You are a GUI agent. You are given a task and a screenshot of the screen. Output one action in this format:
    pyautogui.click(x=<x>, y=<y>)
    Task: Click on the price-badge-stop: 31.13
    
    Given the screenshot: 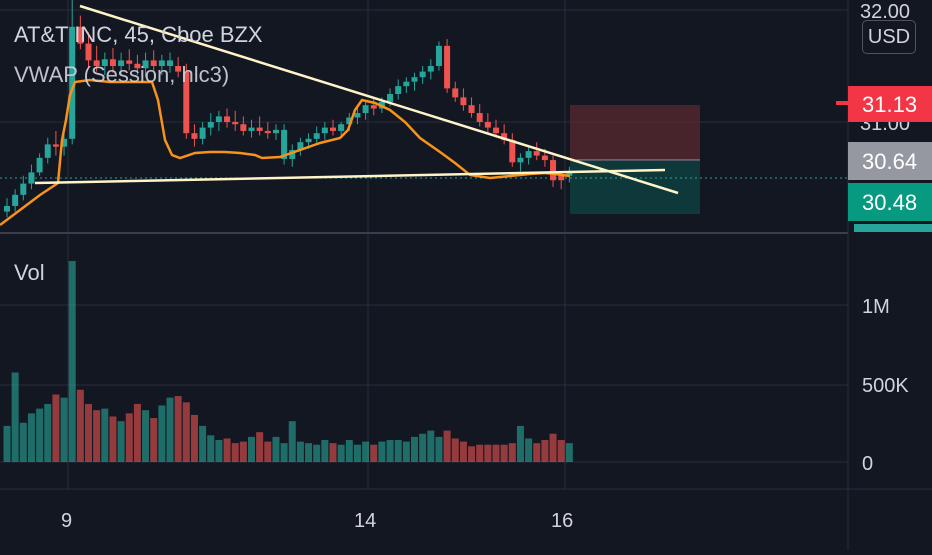 What is the action you would take?
    pyautogui.click(x=884, y=104)
    